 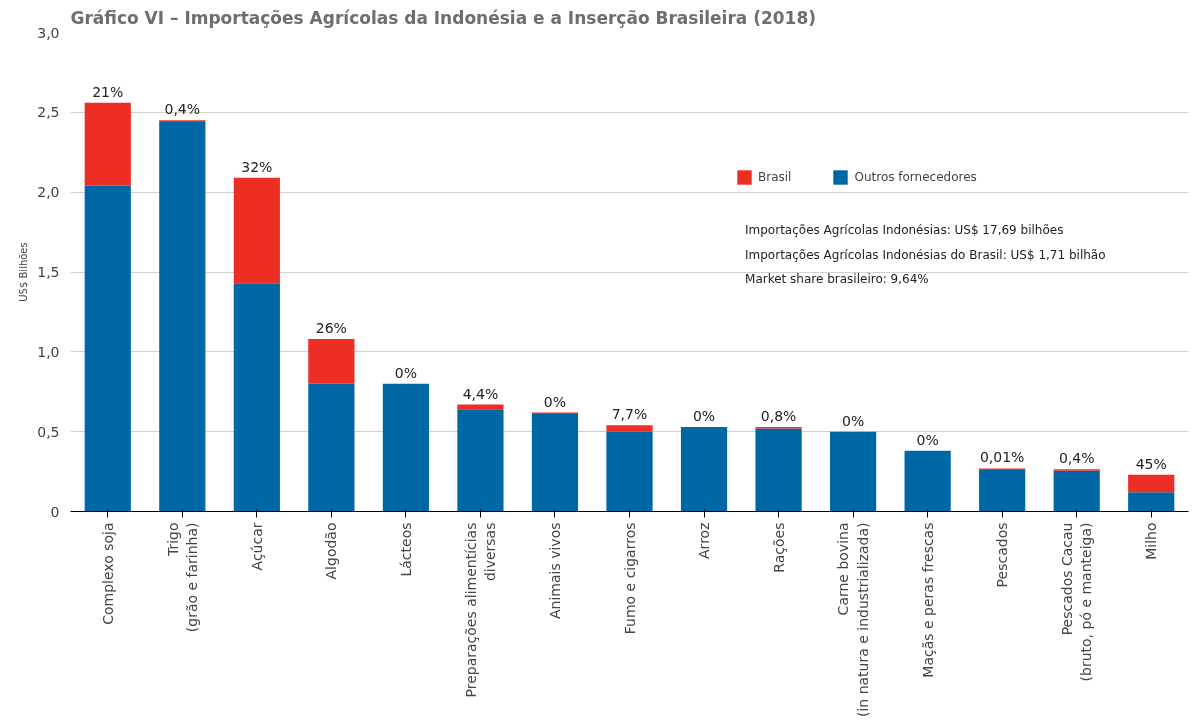 What do you see at coordinates (629, 578) in the screenshot?
I see `x-tick-label: Fumo e cigarros` at bounding box center [629, 578].